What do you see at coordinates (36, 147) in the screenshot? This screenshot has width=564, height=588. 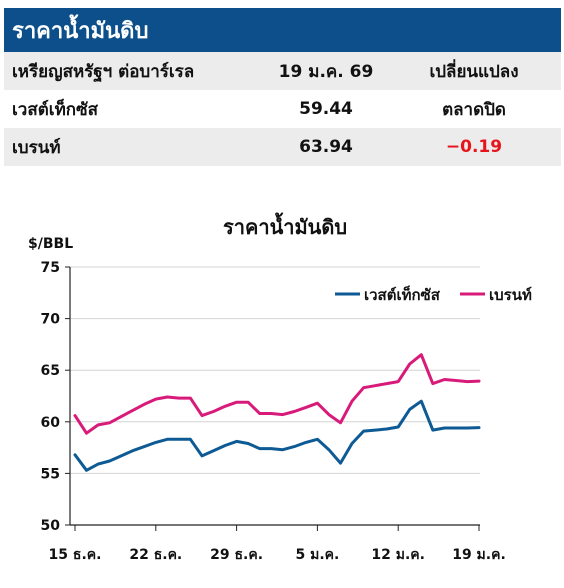 I see `row-name: เบรนท์` at bounding box center [36, 147].